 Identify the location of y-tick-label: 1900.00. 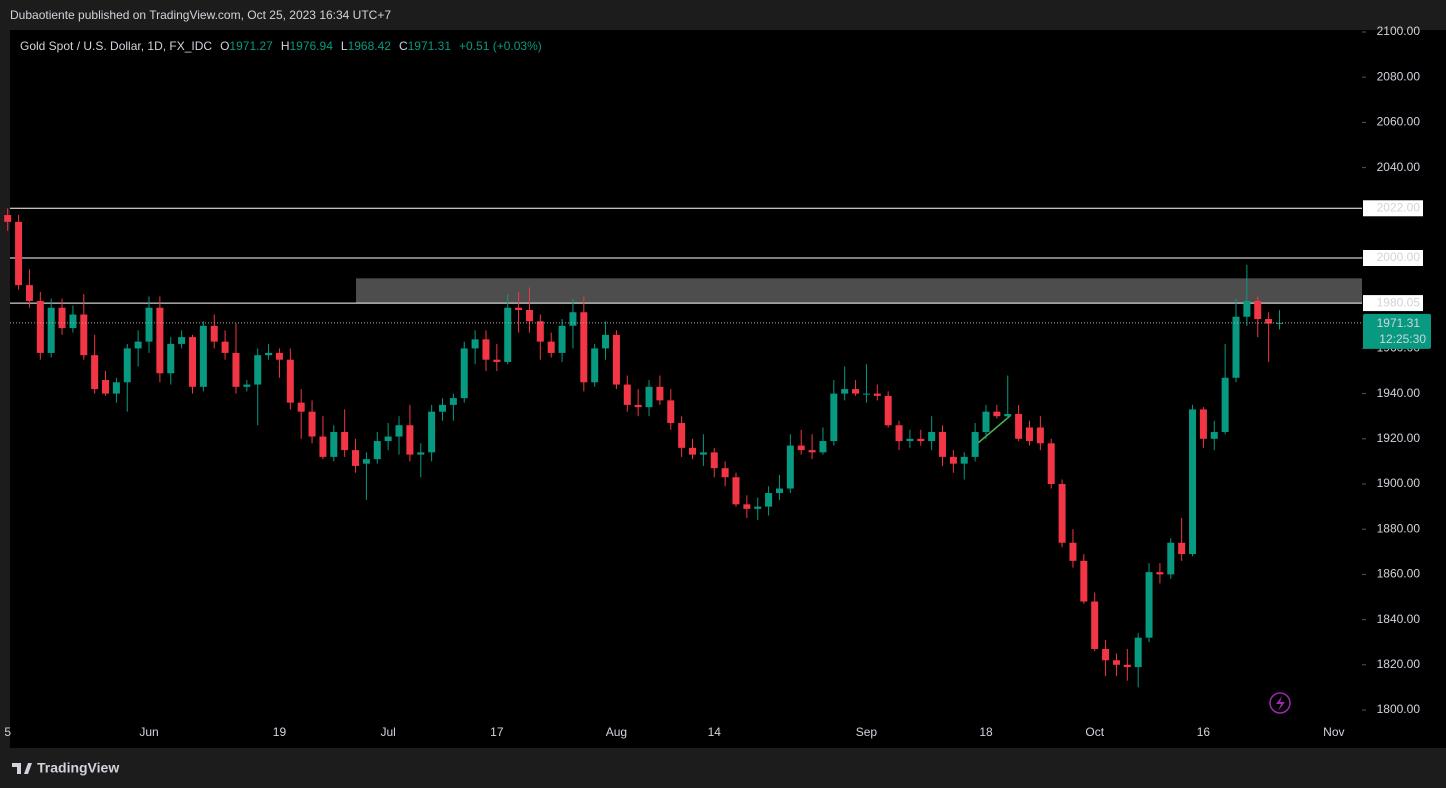
(1399, 483).